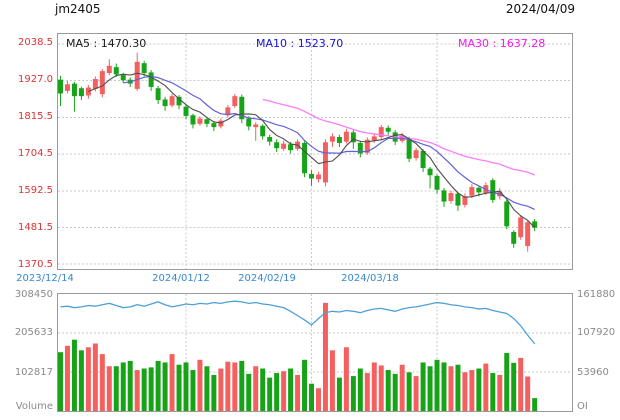  What do you see at coordinates (33, 372) in the screenshot?
I see `volume-axis-label: 102817` at bounding box center [33, 372].